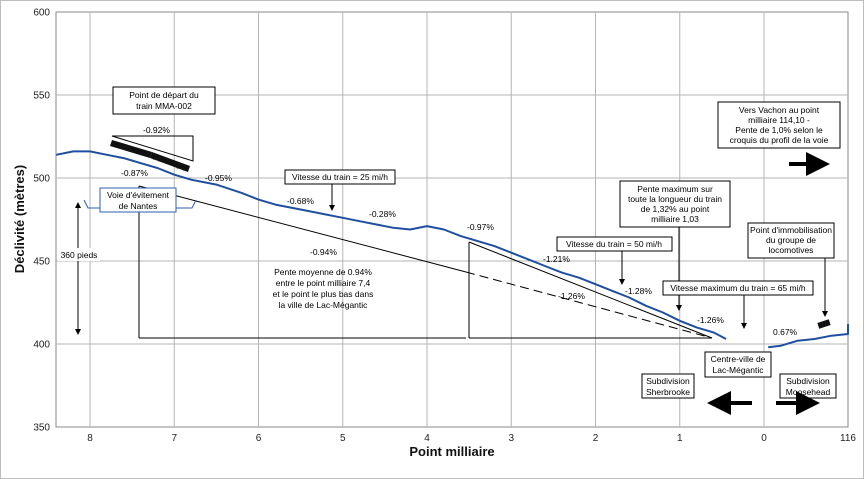 This screenshot has height=479, width=864. Describe the element at coordinates (791, 250) in the screenshot. I see `stop-point-line: locomotives` at that location.